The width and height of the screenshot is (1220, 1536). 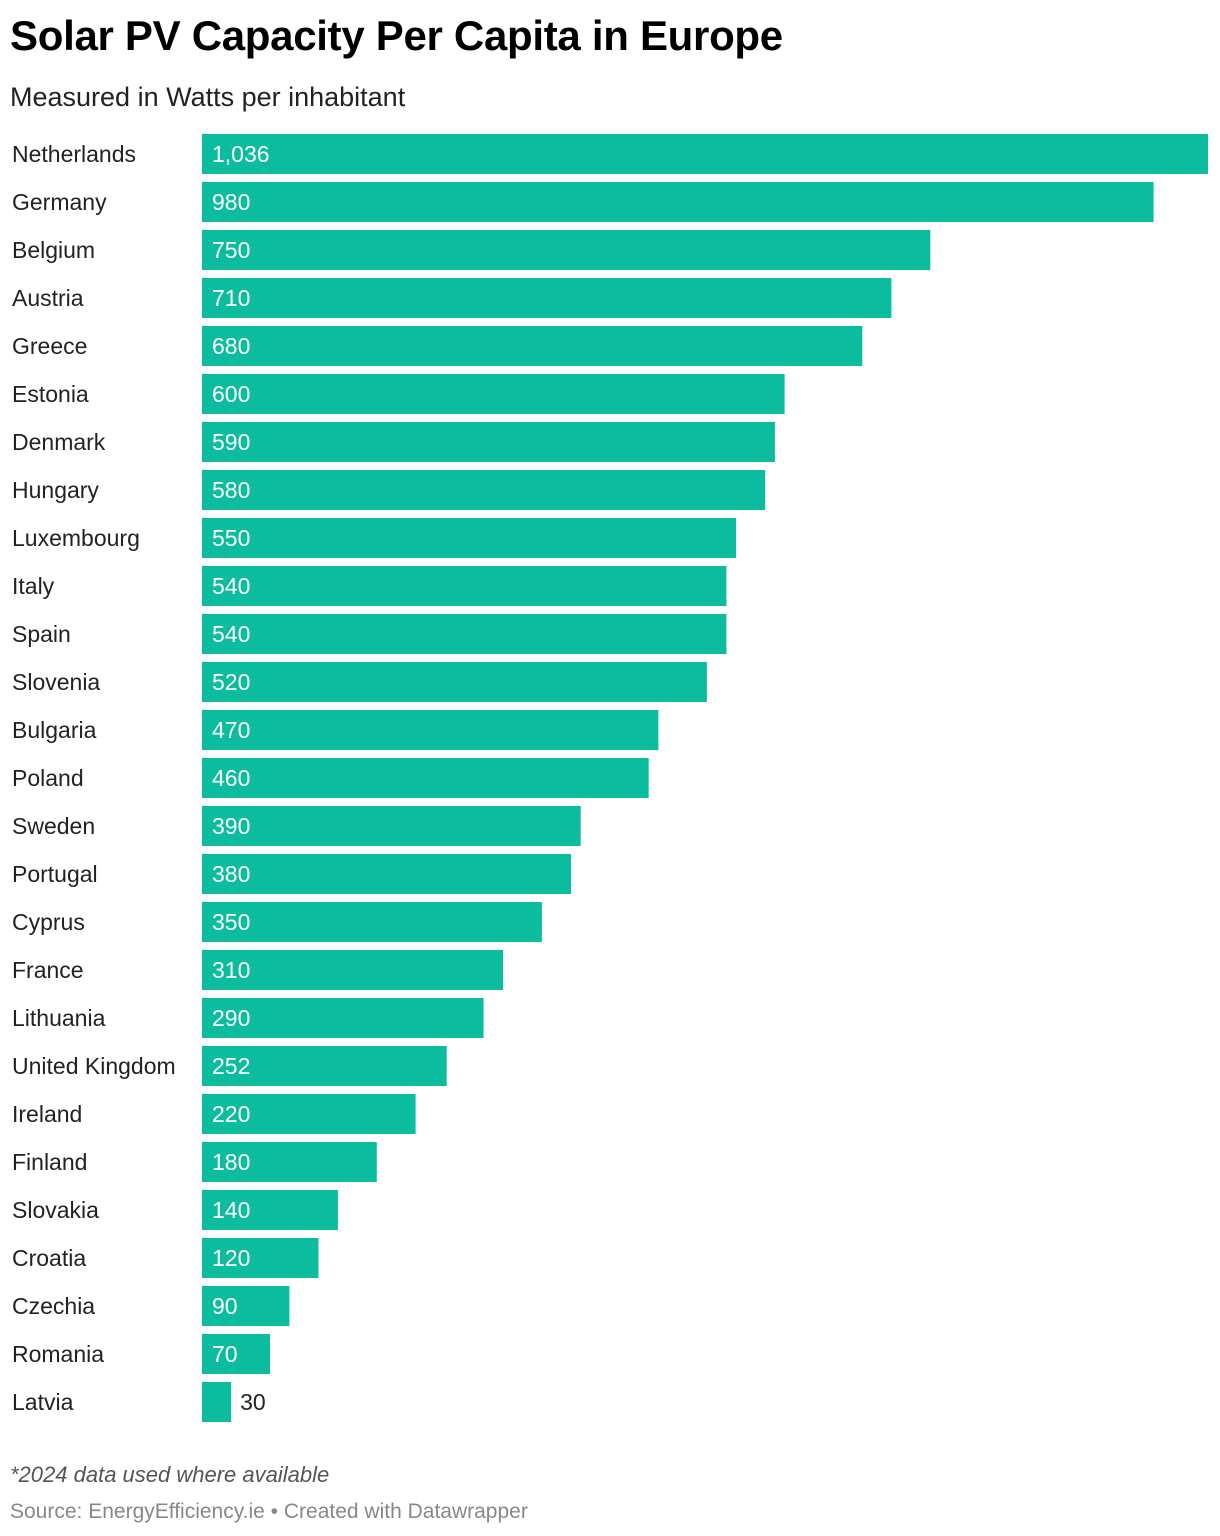 I want to click on bar-row-slovenia: Slovenia 520, so click(x=359, y=682).